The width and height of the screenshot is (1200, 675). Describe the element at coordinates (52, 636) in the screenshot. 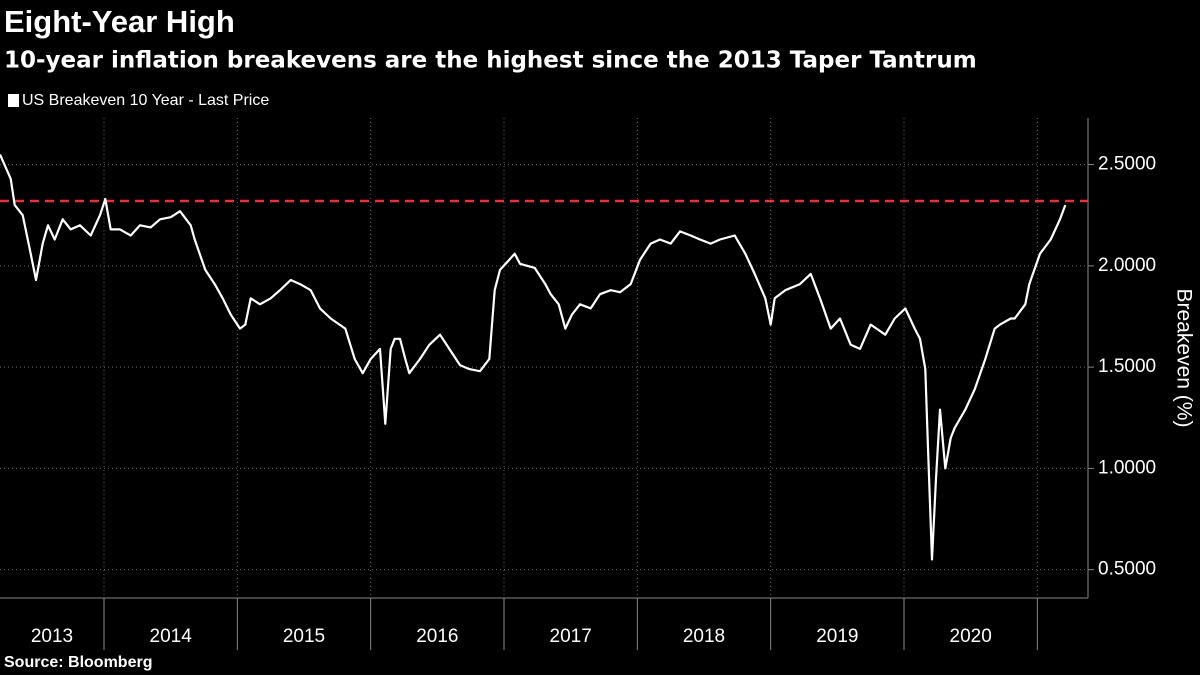

I see `x-tick-label: 2013` at that location.